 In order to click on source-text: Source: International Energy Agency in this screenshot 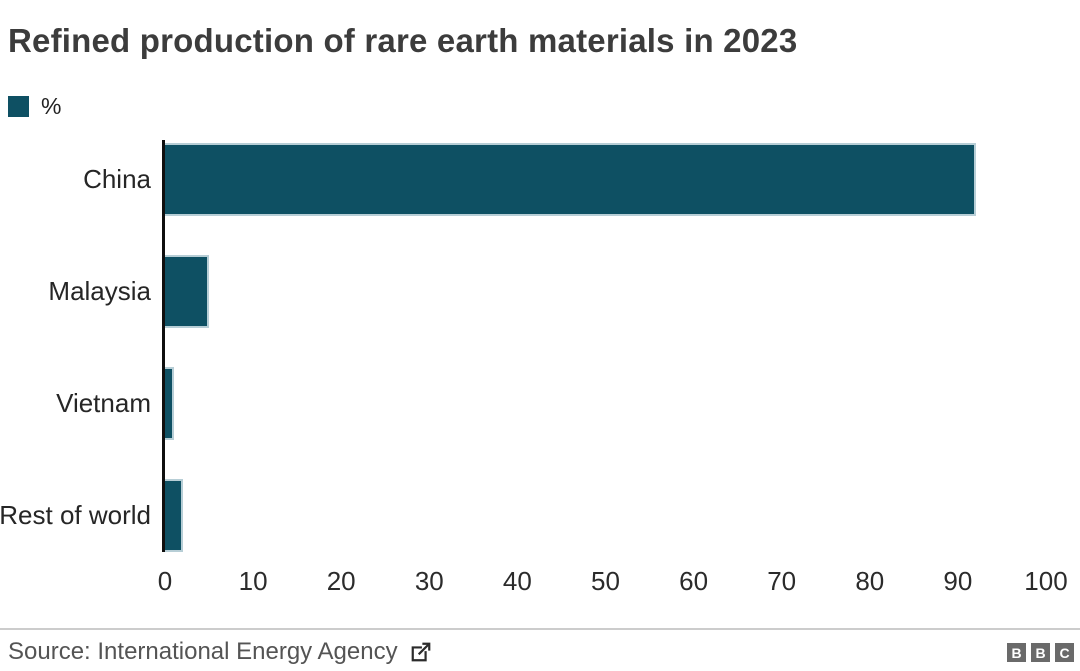, I will do `click(203, 651)`.